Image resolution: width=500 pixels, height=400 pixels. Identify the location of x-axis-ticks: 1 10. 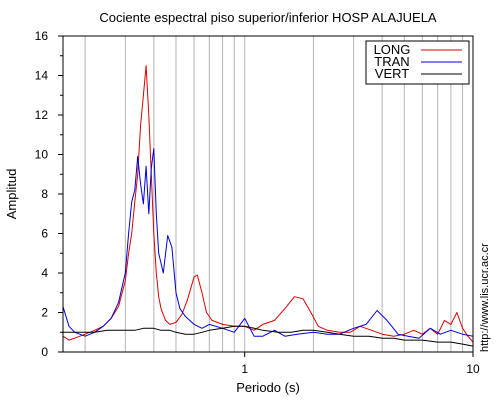
(360, 364).